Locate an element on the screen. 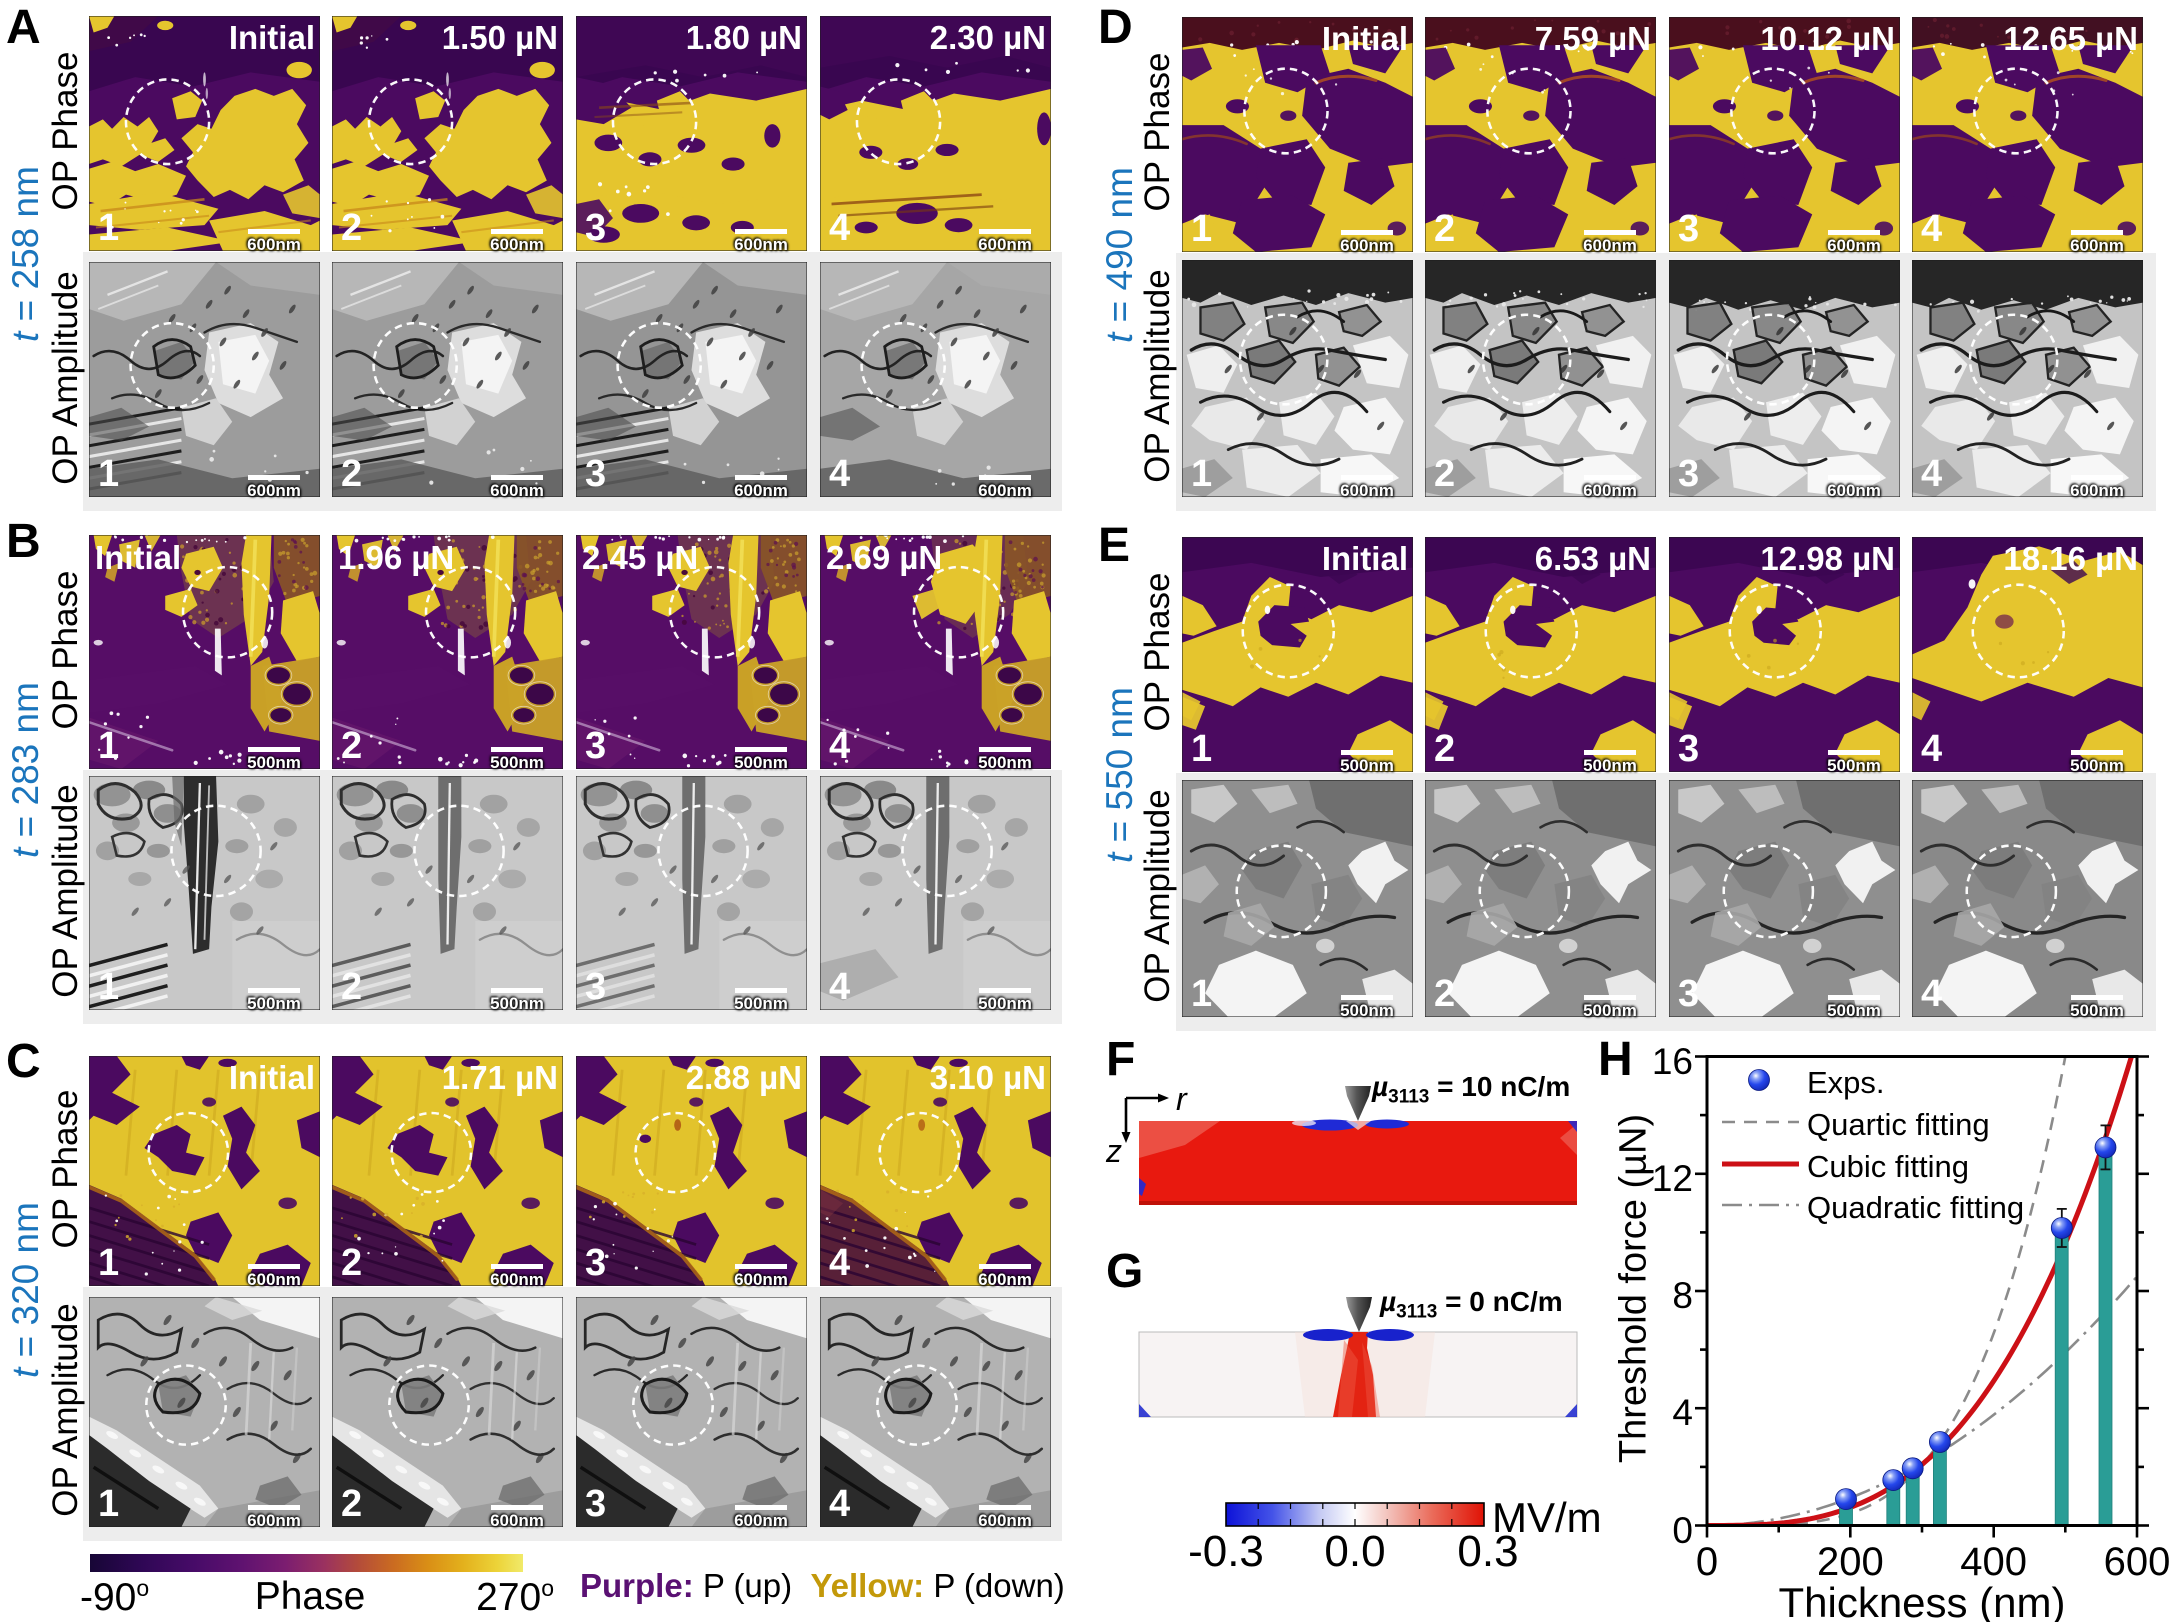  svg-text: r is located at coordinates (1182, 1099).